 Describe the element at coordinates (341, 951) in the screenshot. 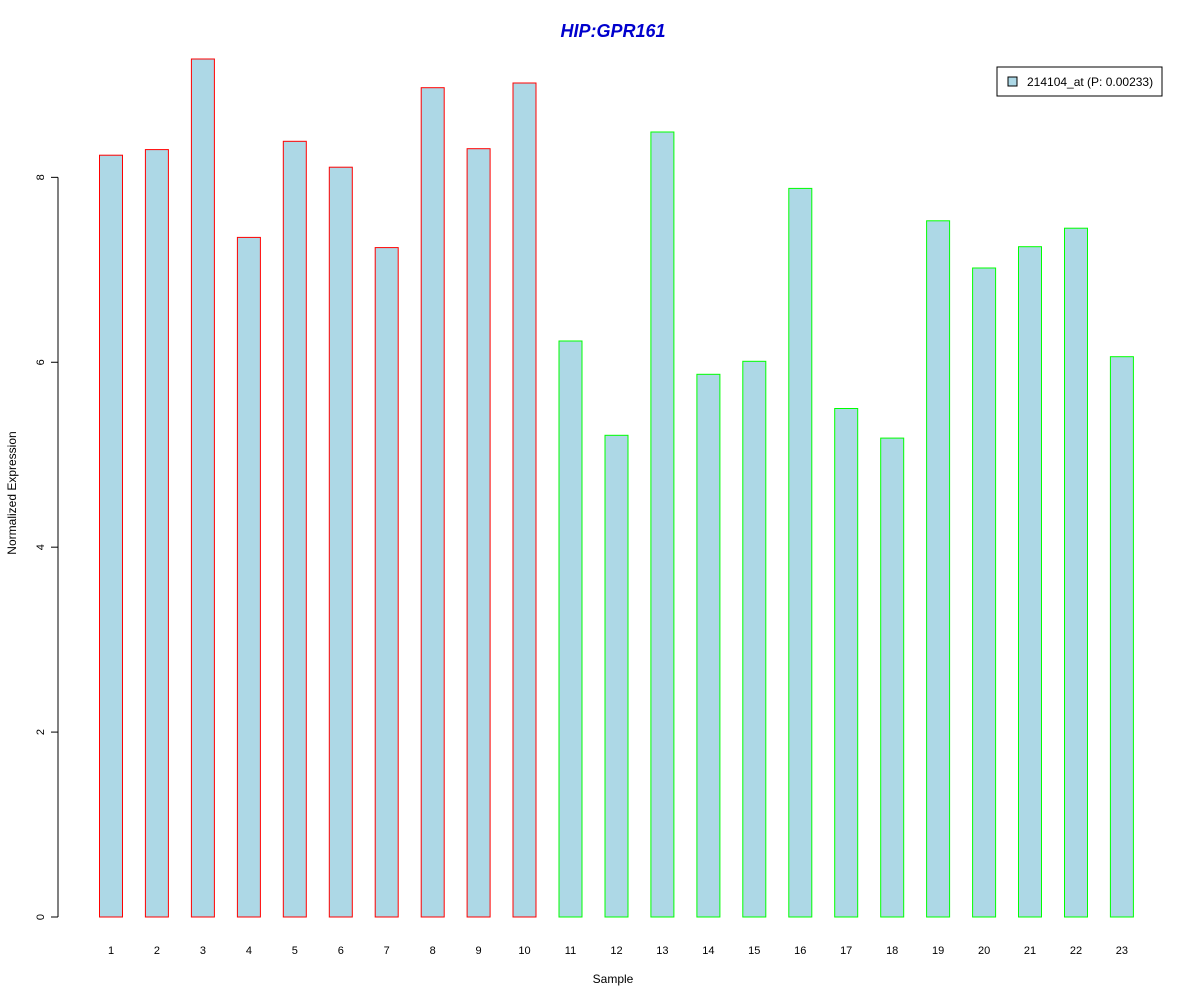

I see `x-tick-label: 6` at that location.